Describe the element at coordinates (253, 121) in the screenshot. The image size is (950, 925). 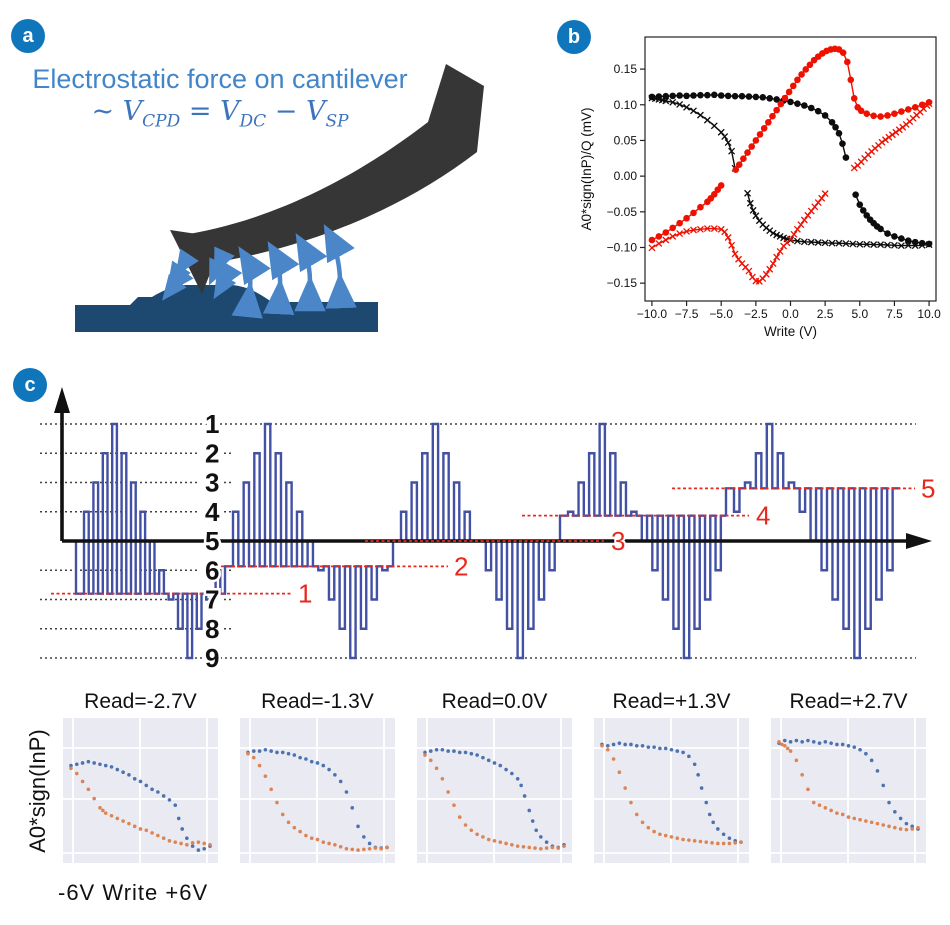
I see `formula-sub2: DC` at that location.